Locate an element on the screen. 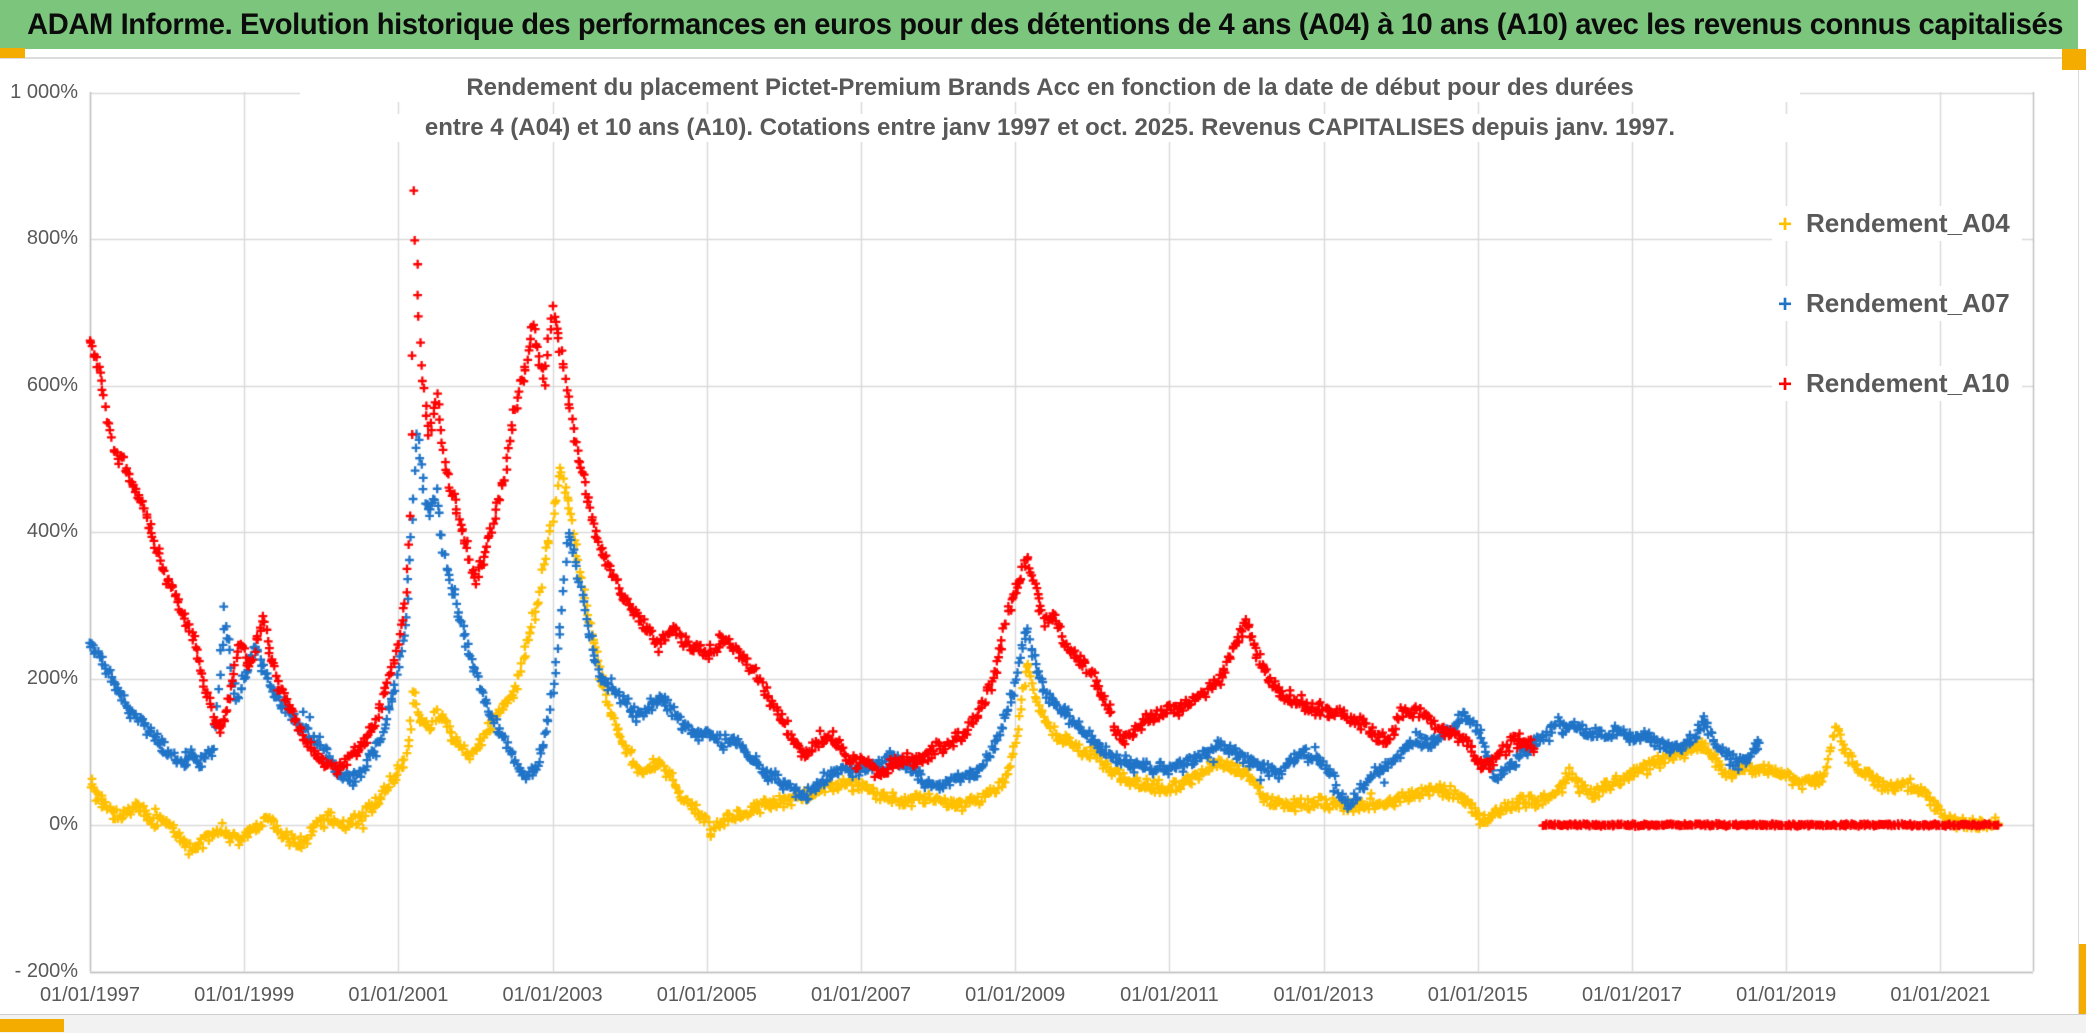 The height and width of the screenshot is (1033, 2086). x-axis-tick-label: 01/01/2017 is located at coordinates (1632, 995).